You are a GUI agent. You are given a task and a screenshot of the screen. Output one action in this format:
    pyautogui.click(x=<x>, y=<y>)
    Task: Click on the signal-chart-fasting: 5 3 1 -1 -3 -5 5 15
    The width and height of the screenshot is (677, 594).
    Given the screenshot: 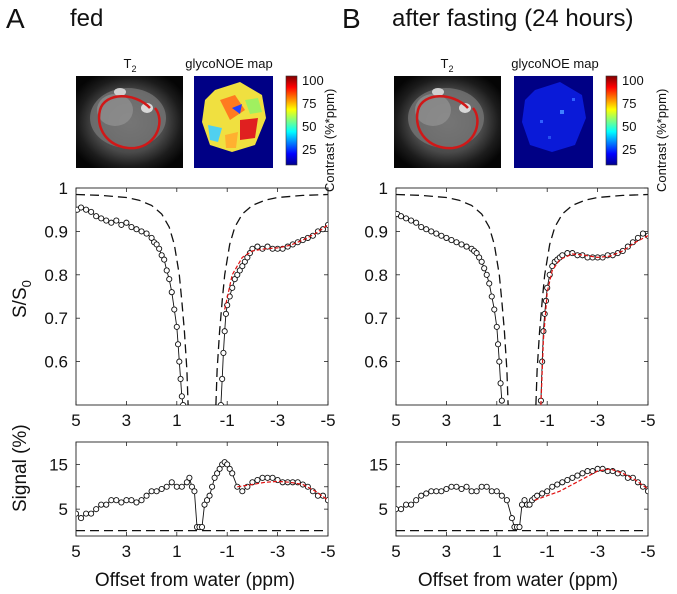 What is the action you would take?
    pyautogui.click(x=512, y=501)
    